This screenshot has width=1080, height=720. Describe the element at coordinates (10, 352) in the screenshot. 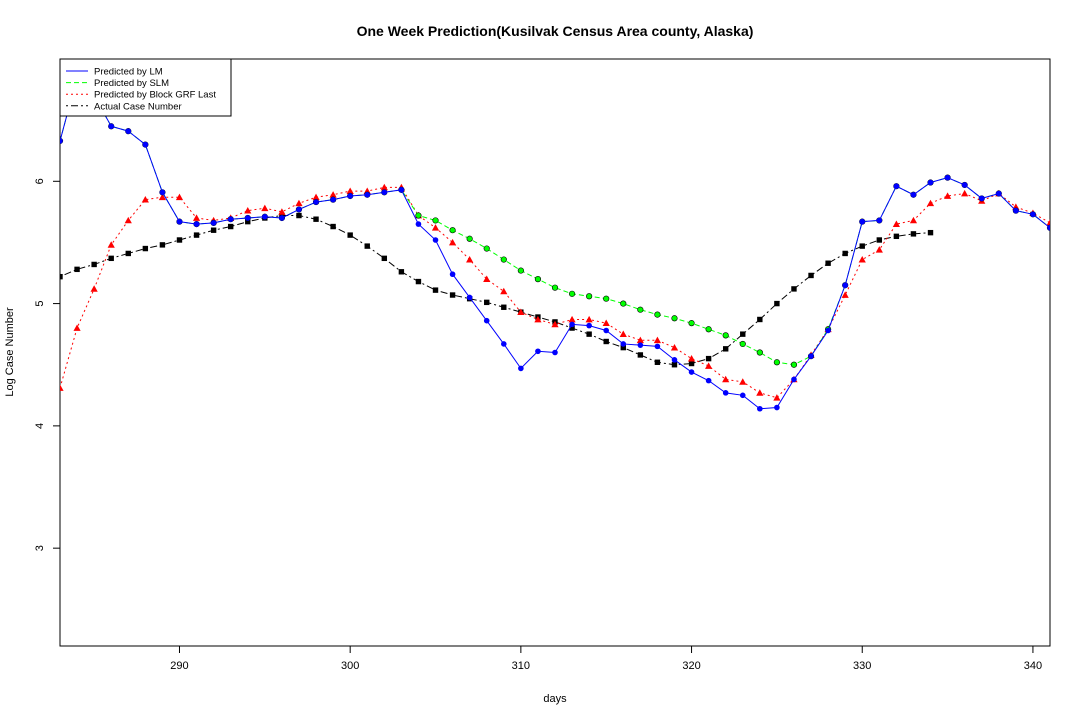

I see `y-axis-label: Log Case Number` at that location.